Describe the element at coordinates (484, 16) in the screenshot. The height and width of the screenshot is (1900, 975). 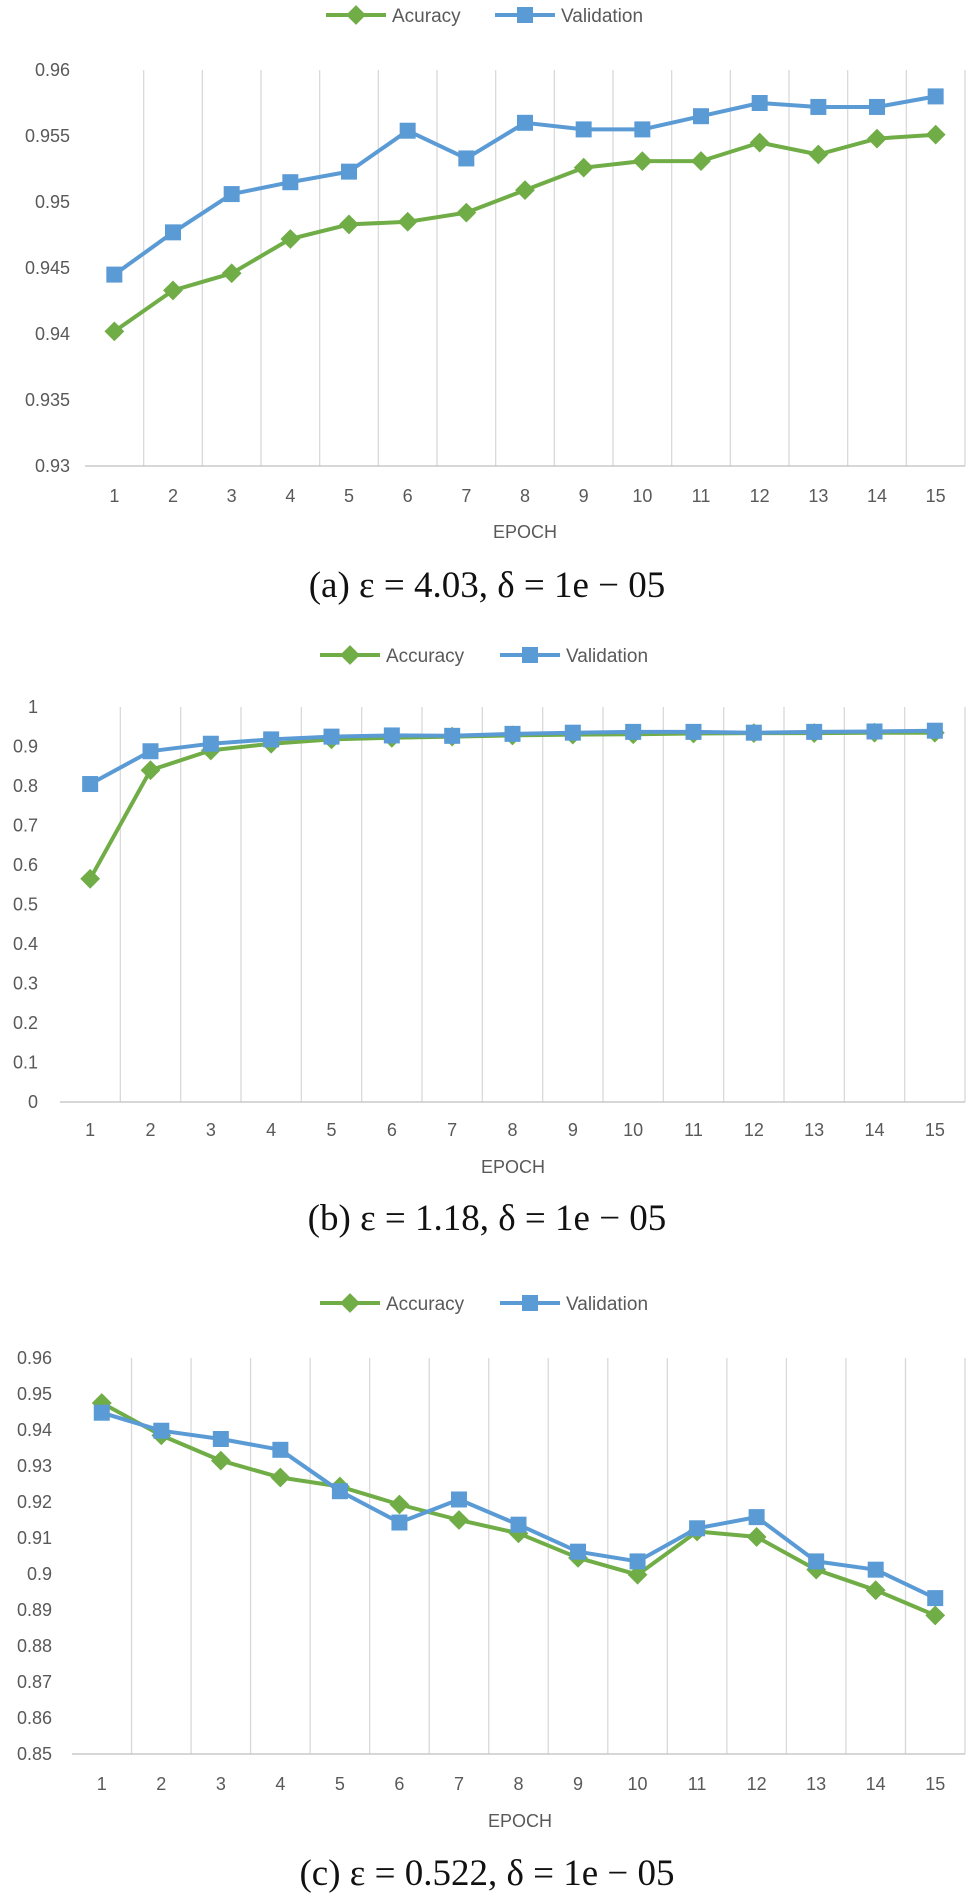
I see `legend: Acuracy Validation` at that location.